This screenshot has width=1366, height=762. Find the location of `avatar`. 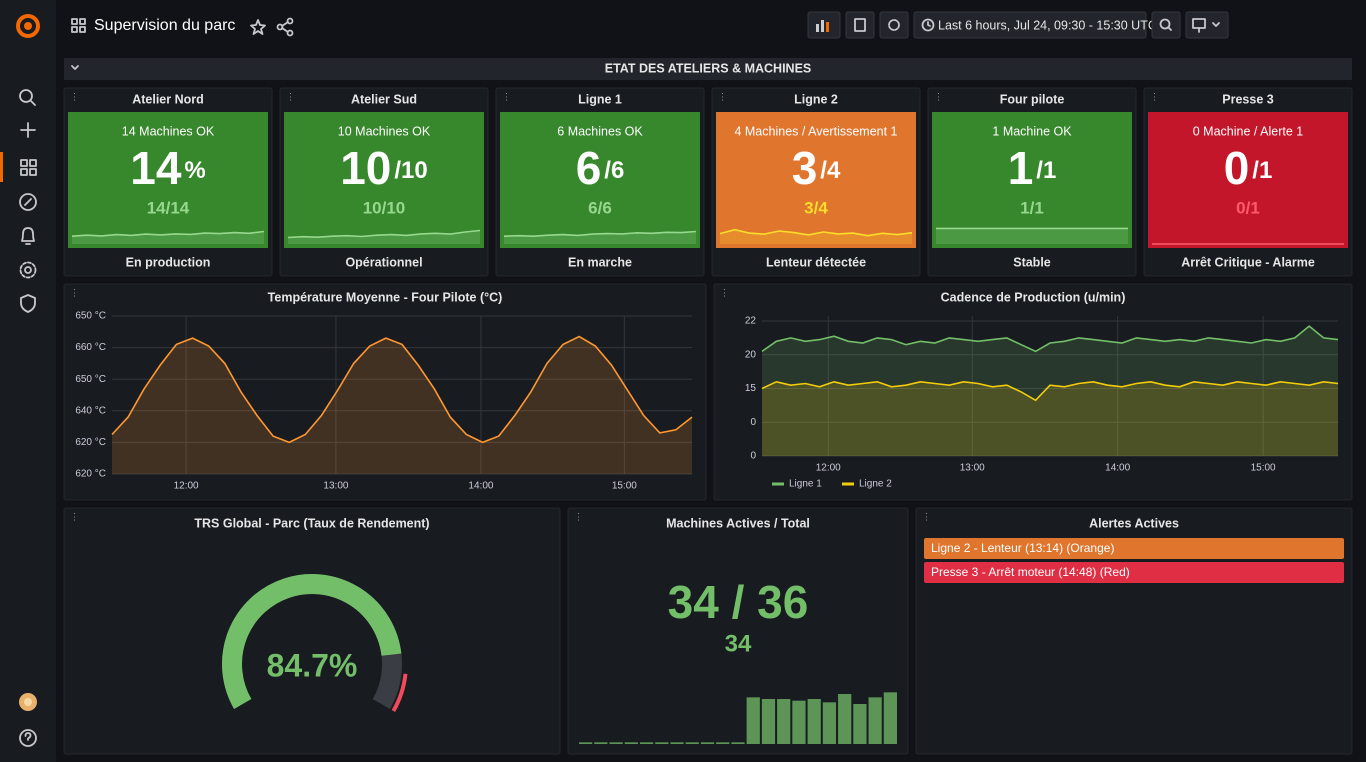

avatar is located at coordinates (28, 702).